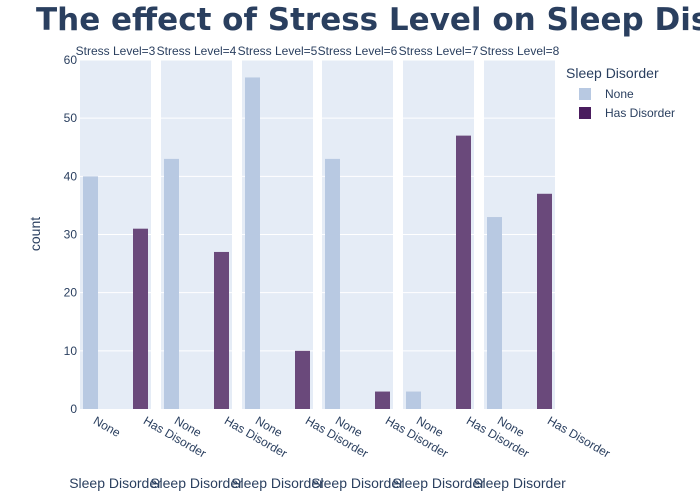 This screenshot has height=500, width=700. I want to click on y-tick-label: 60, so click(71, 60).